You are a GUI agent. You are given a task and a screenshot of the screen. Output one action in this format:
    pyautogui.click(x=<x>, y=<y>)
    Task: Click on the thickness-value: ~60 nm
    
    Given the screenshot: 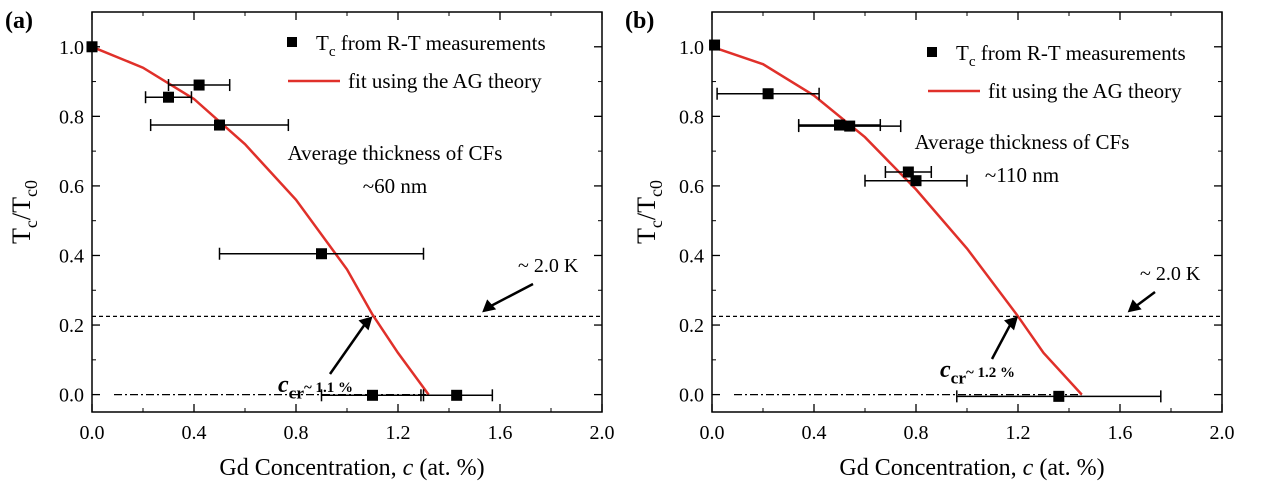 What is the action you would take?
    pyautogui.click(x=395, y=186)
    